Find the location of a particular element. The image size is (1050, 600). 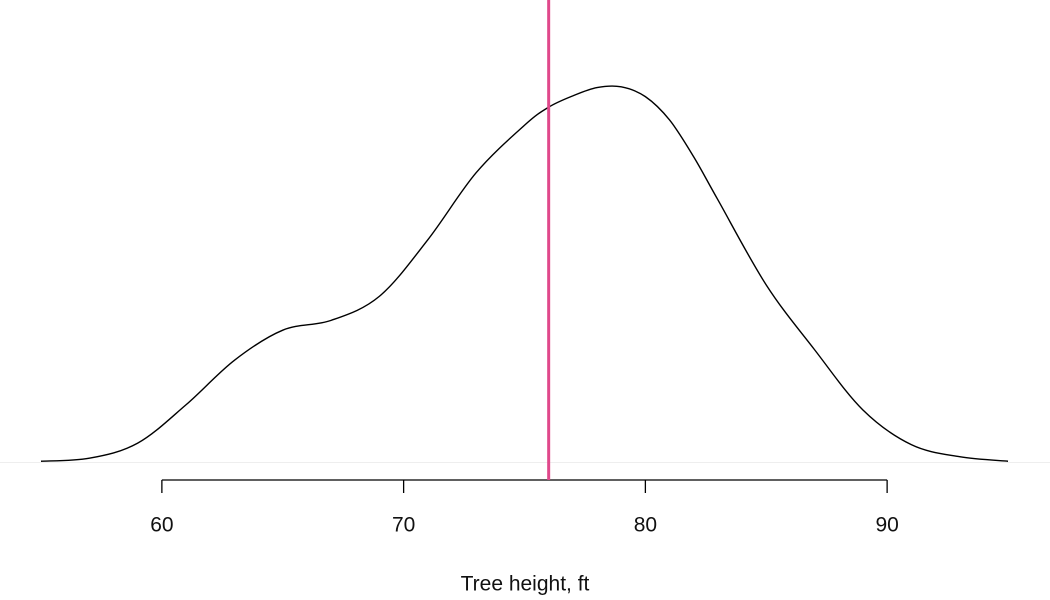

x-tick-label: 90 is located at coordinates (886, 525).